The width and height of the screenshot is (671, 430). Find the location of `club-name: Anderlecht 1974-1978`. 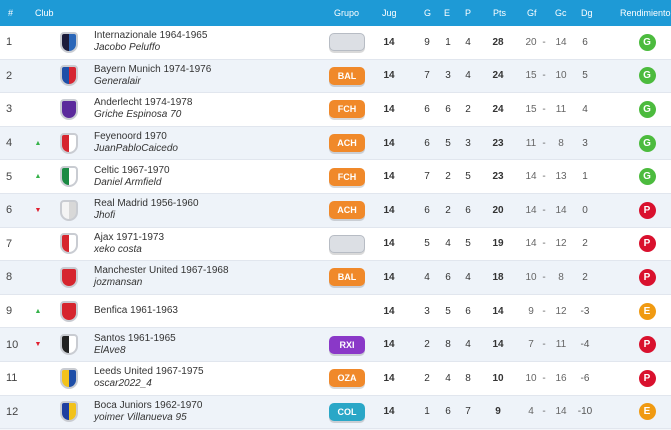

club-name: Anderlecht 1974-1978 is located at coordinates (143, 103).